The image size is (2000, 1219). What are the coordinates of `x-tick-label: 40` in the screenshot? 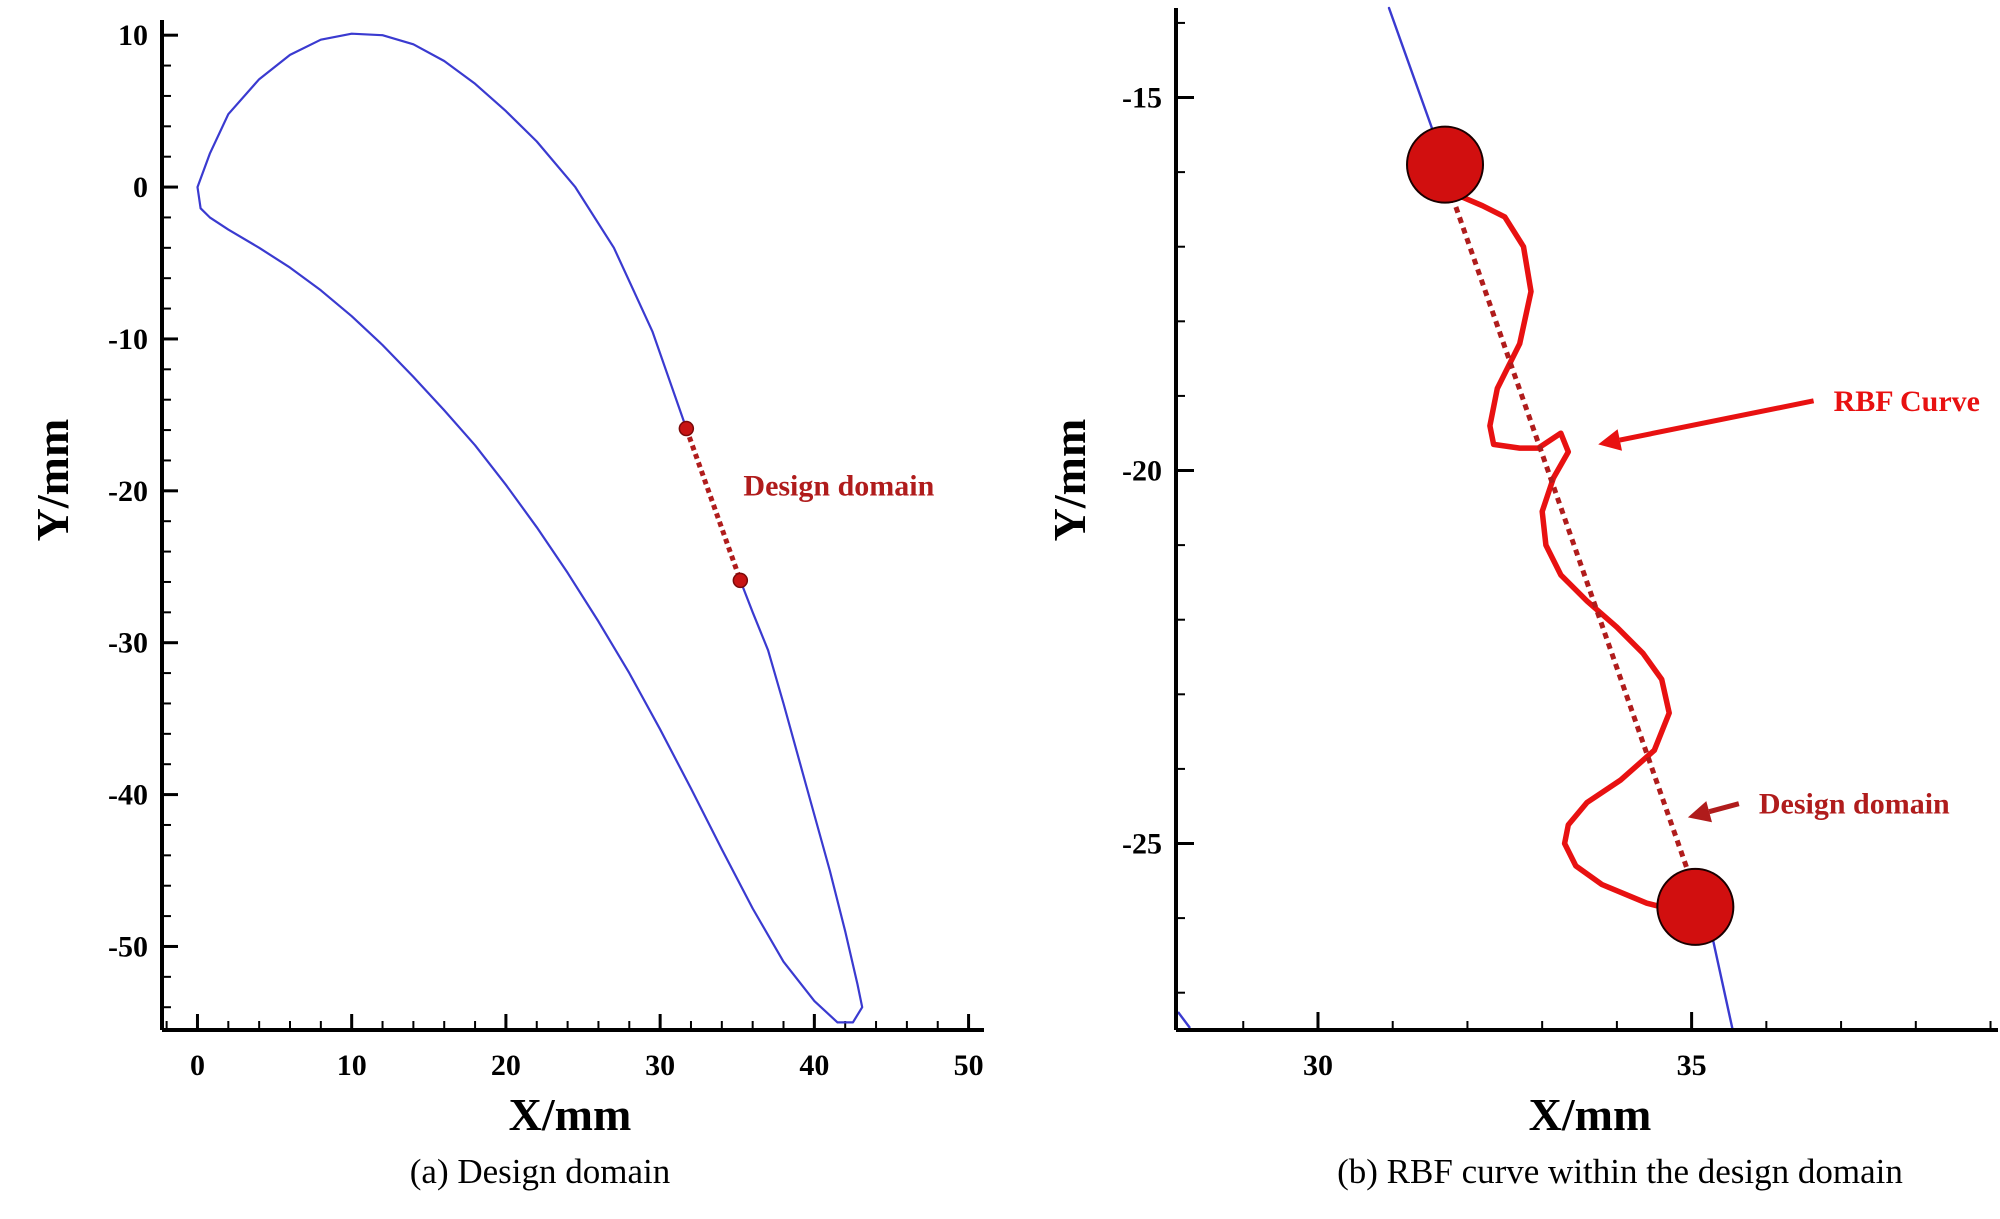 It's located at (814, 1065).